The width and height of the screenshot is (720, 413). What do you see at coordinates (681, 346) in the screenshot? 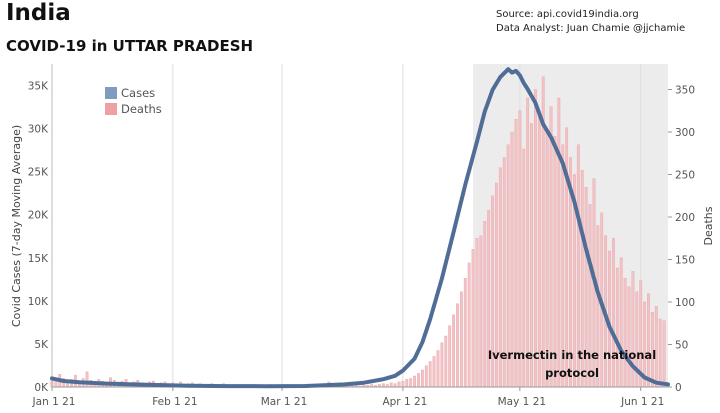
I see `right-tick-label: 50` at bounding box center [681, 346].